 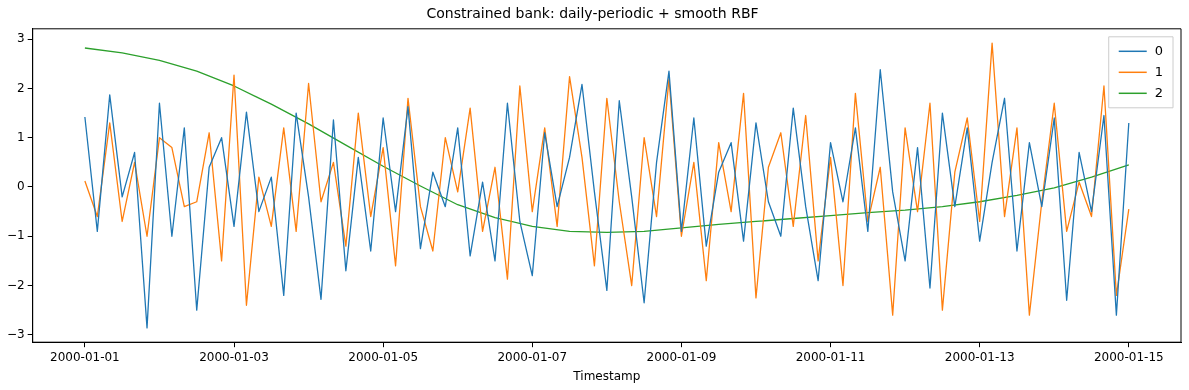 What do you see at coordinates (830, 356) in the screenshot?
I see `x-tick-label: 2000-01-11` at bounding box center [830, 356].